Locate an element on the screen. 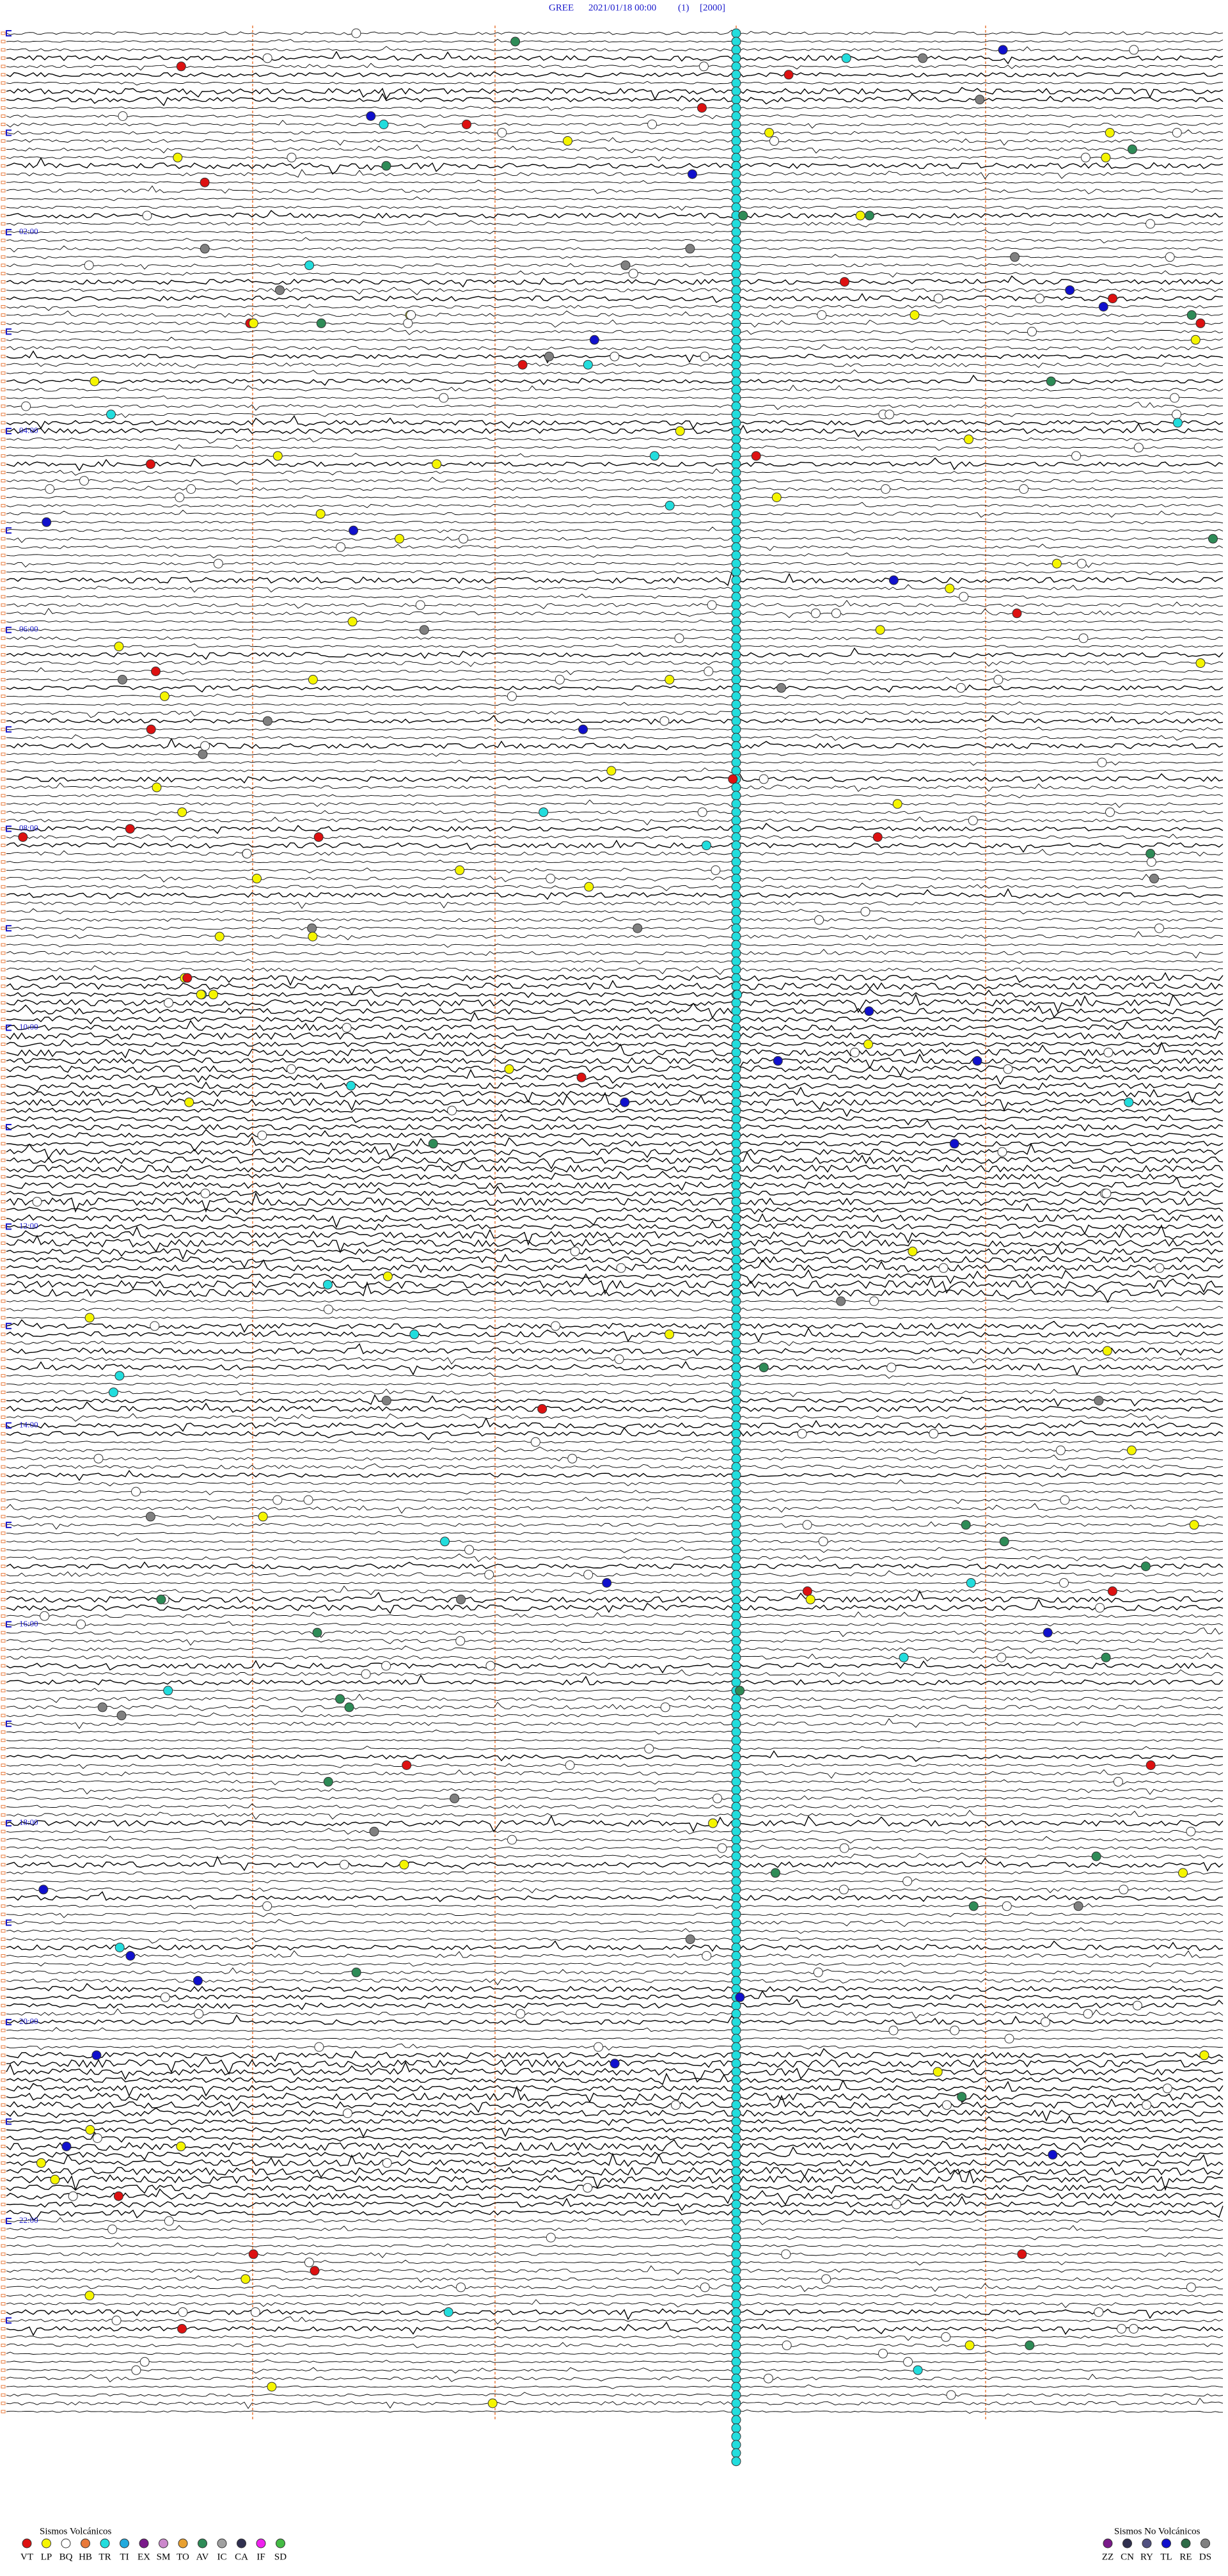 Image resolution: width=1228 pixels, height=2576 pixels. legend-code: HB is located at coordinates (85, 2557).